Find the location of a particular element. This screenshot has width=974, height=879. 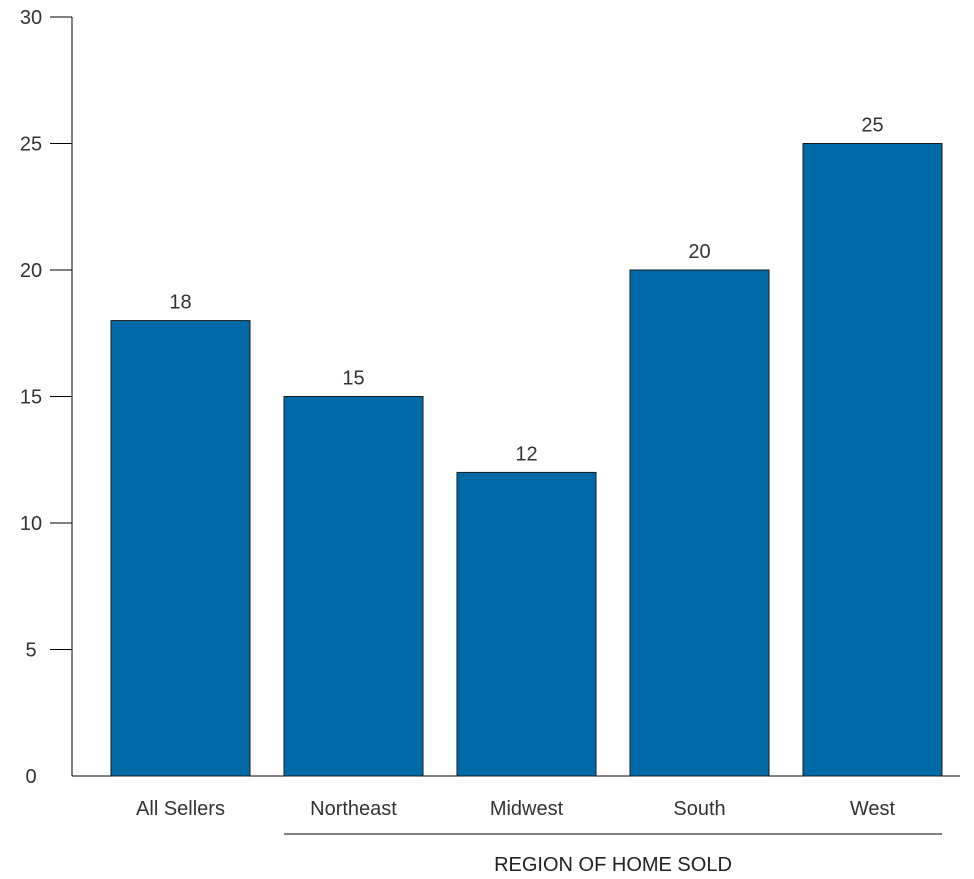

y-tick-label: 5 is located at coordinates (30, 651).